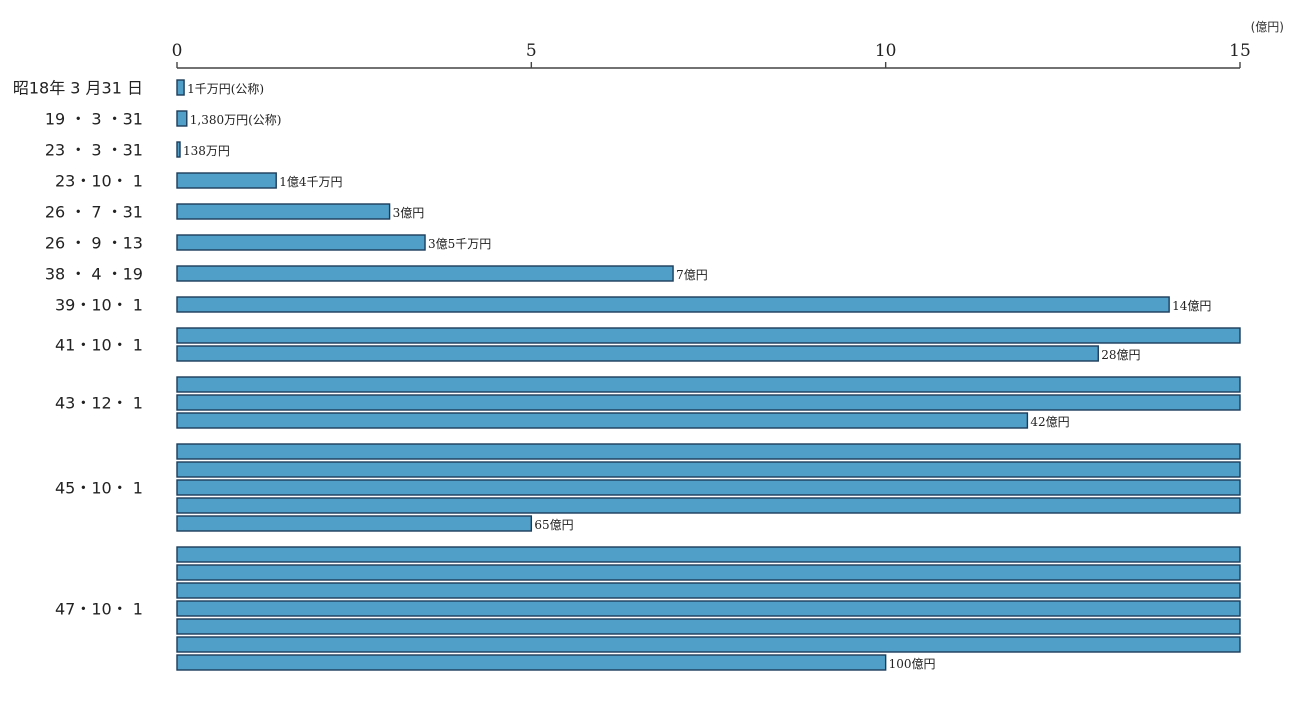 The image size is (1290, 715). Describe the element at coordinates (225, 89) in the screenshot. I see `data-label: 1千万円(公称)` at that location.